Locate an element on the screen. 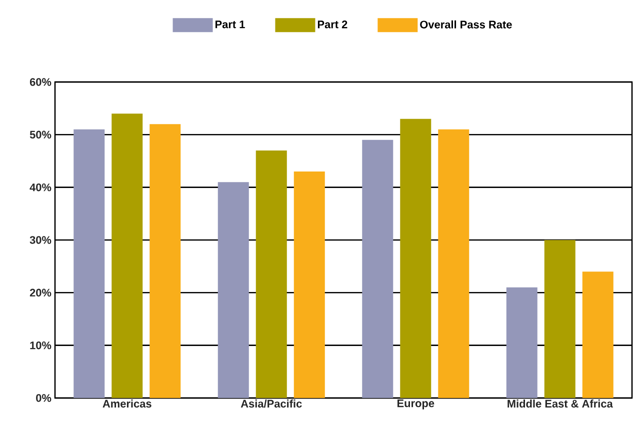  y-tick-label: 30% is located at coordinates (41, 240).